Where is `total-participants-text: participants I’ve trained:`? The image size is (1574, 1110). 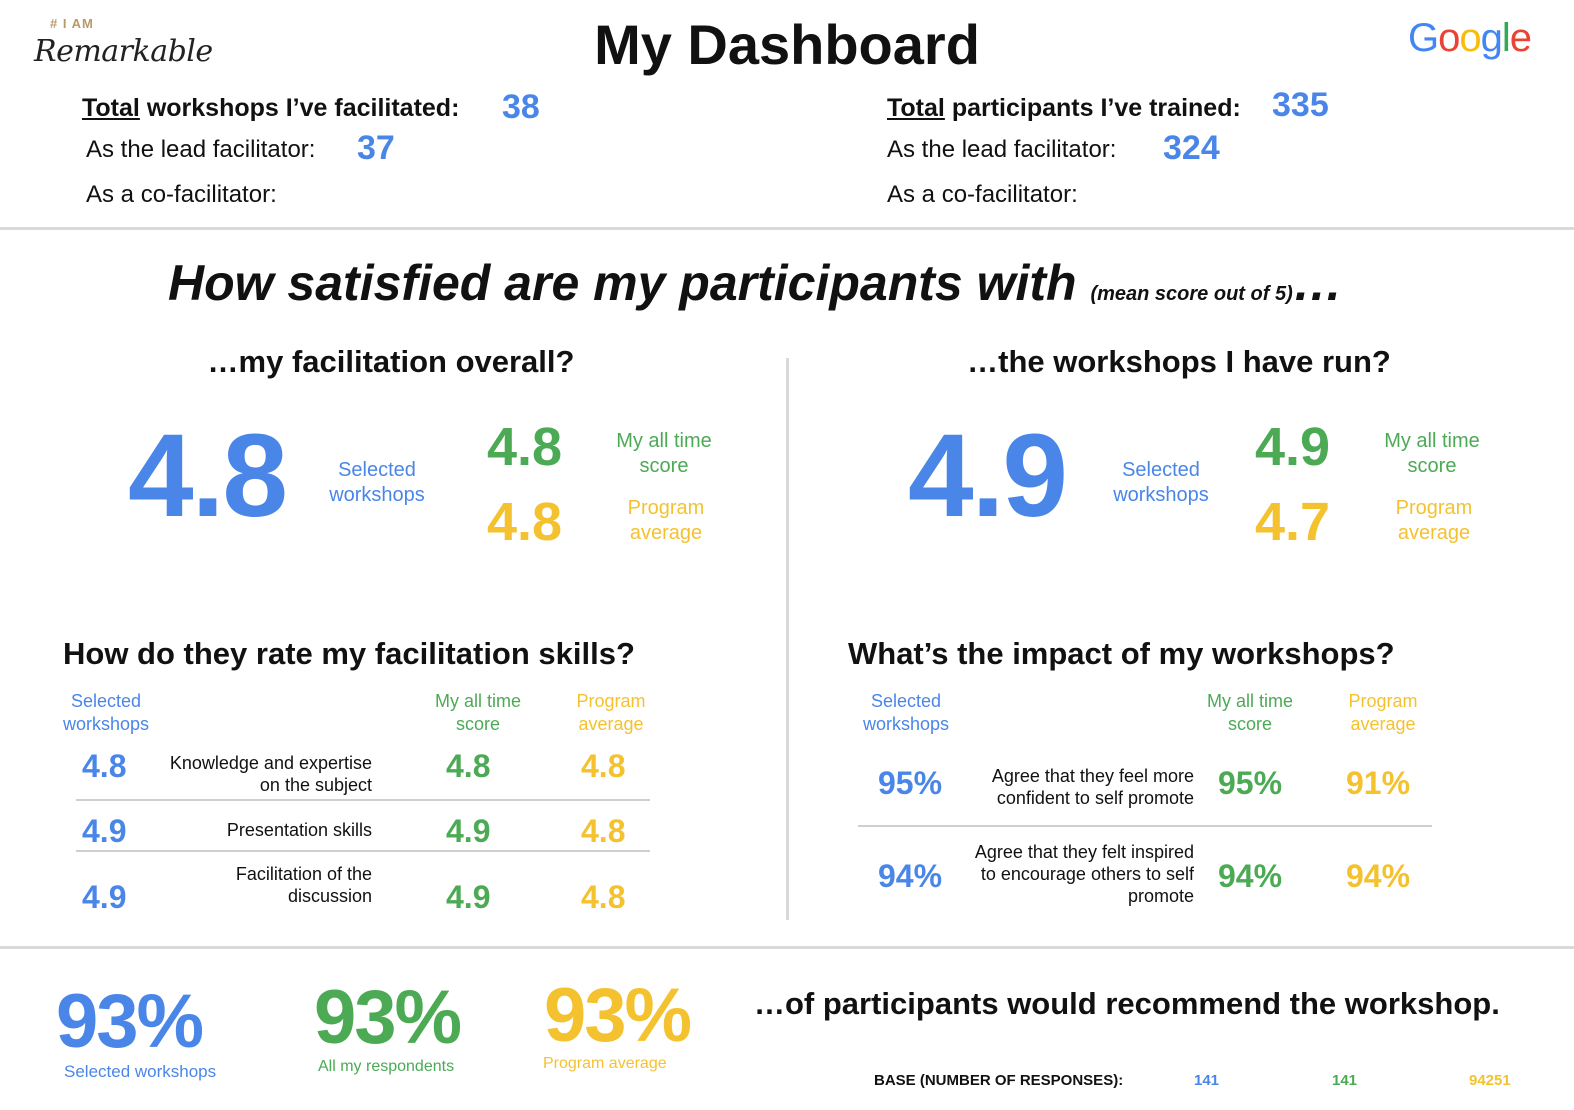
total-participants-text: participants I’ve trained: is located at coordinates (1092, 108).